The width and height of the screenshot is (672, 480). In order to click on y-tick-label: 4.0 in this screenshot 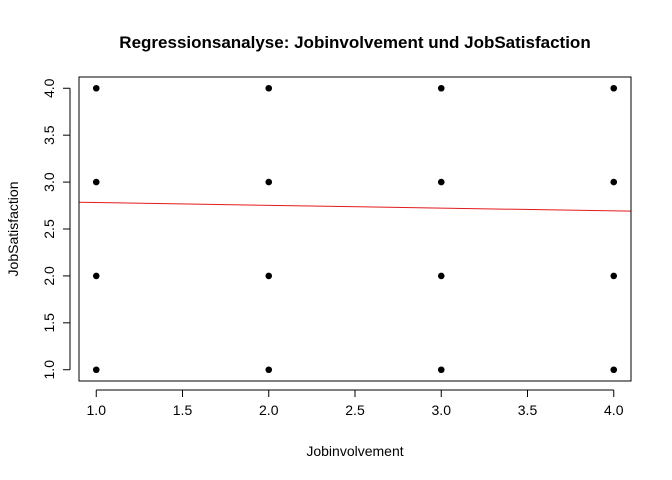, I will do `click(49, 88)`.